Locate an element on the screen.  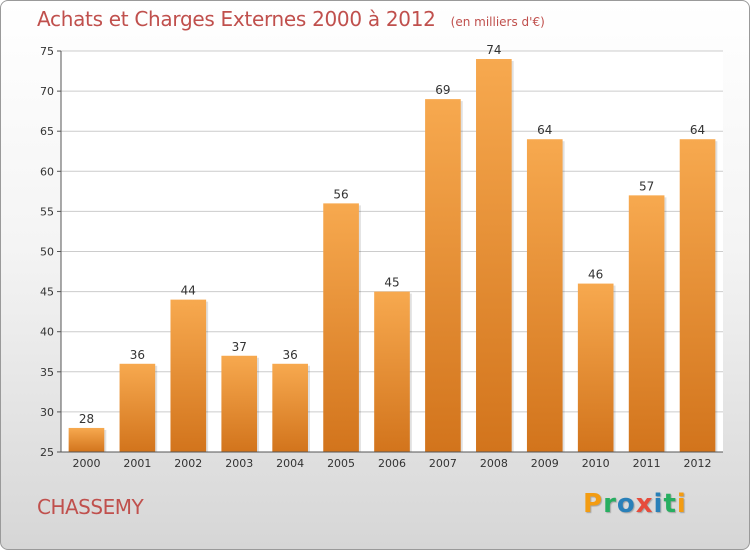
logo-letter: P is located at coordinates (593, 504).